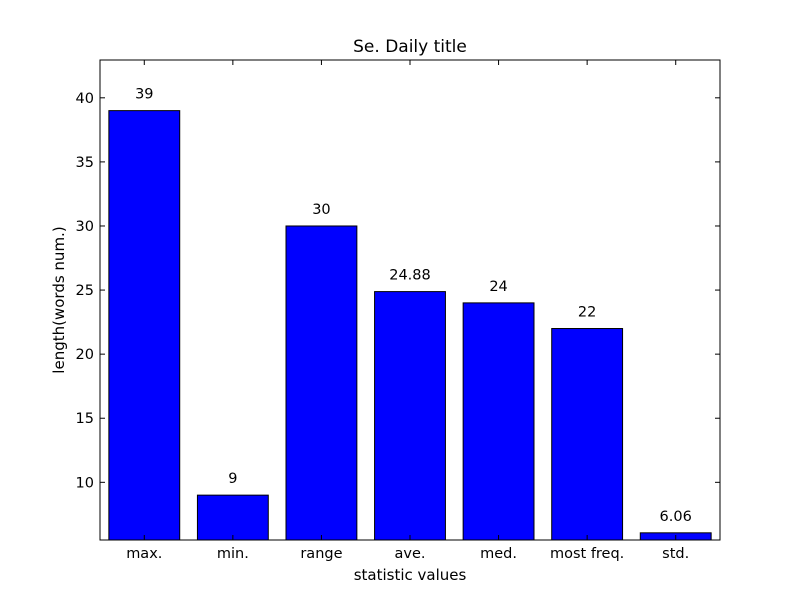 The image size is (800, 600). I want to click on y-tick-label-1: 15, so click(85, 419).